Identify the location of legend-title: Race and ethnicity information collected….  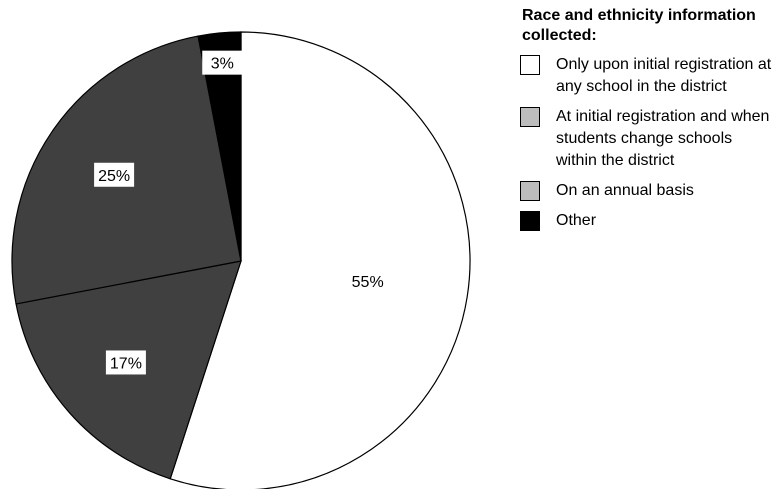
(639, 25).